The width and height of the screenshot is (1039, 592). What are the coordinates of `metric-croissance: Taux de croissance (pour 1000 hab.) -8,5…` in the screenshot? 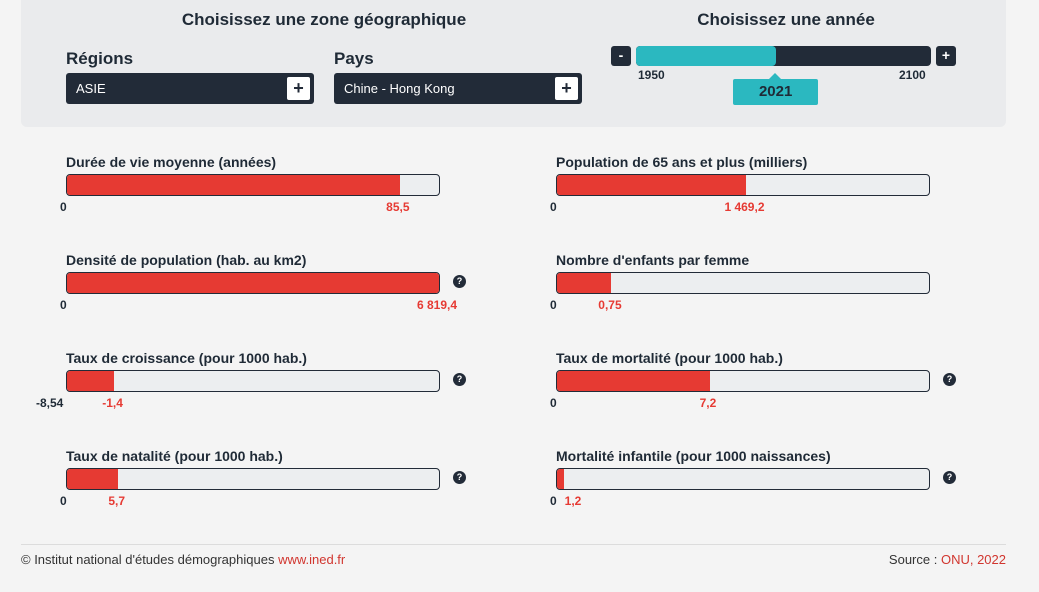 It's located at (271, 390).